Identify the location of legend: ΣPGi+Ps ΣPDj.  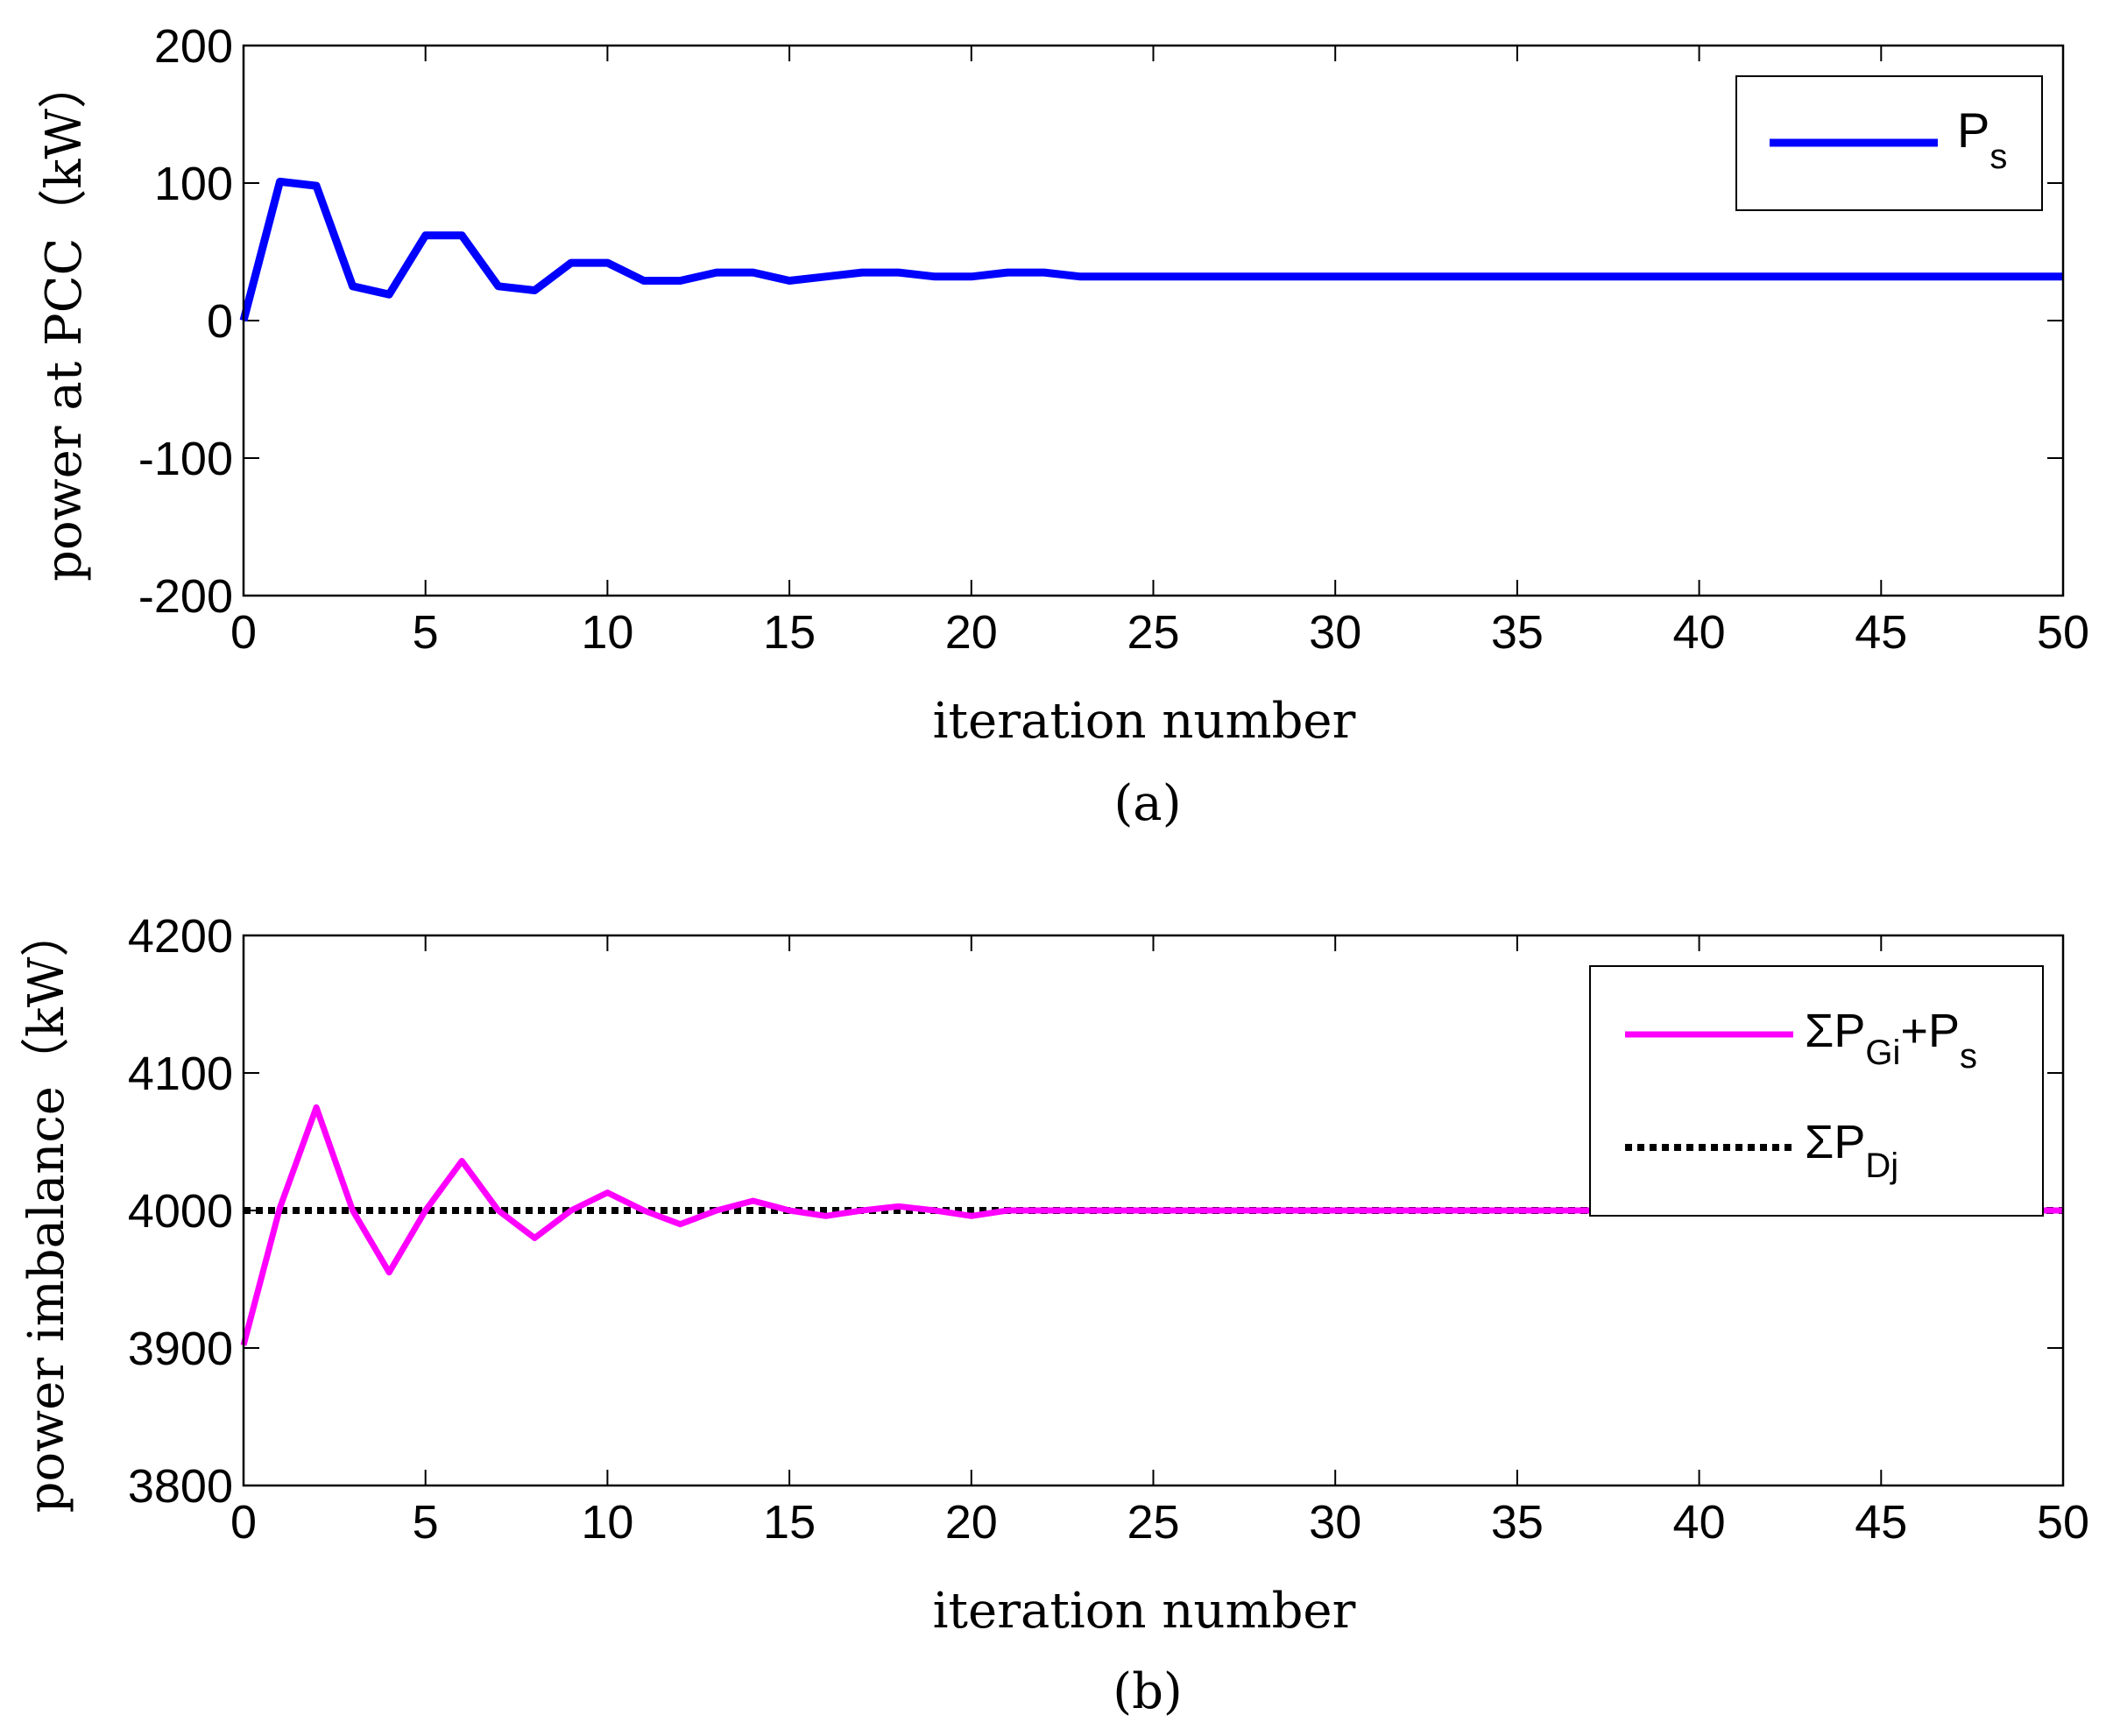
(1816, 1091).